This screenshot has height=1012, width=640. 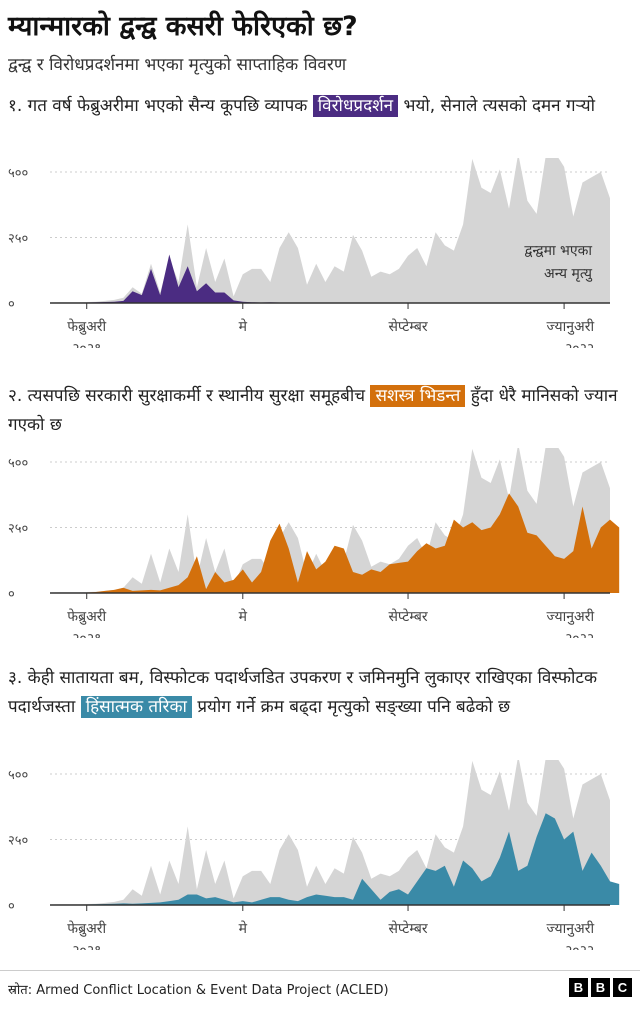 I want to click on series-violent-methods-area, so click(x=335, y=859).